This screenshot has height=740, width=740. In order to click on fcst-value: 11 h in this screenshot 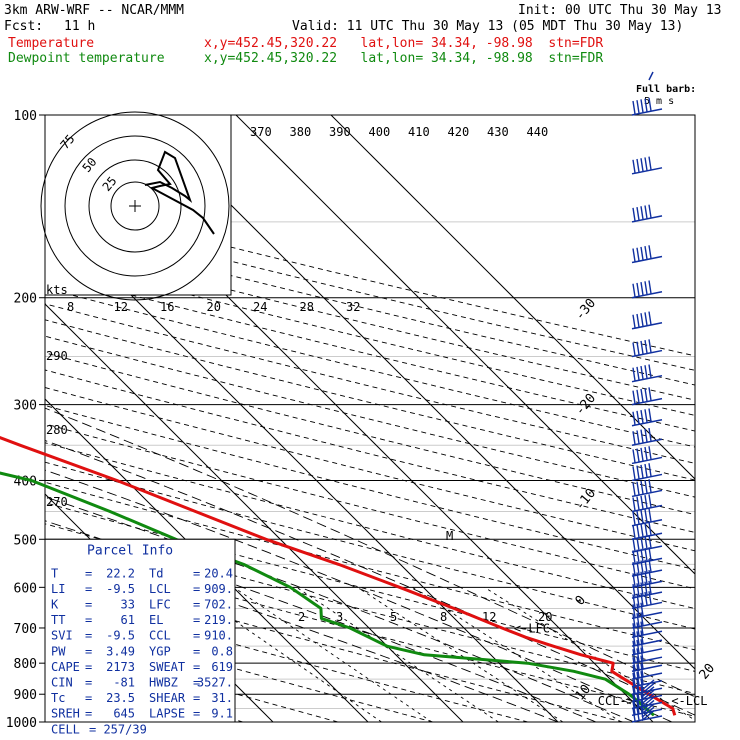, I will do `click(80, 26)`.